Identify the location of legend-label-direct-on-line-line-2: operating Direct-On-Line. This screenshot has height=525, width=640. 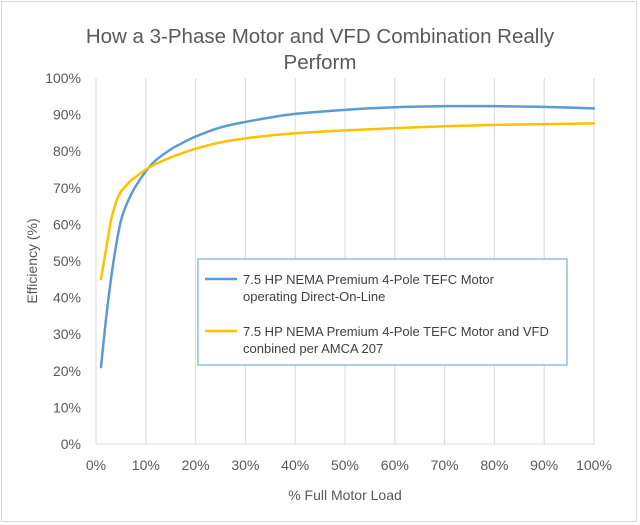
(314, 296).